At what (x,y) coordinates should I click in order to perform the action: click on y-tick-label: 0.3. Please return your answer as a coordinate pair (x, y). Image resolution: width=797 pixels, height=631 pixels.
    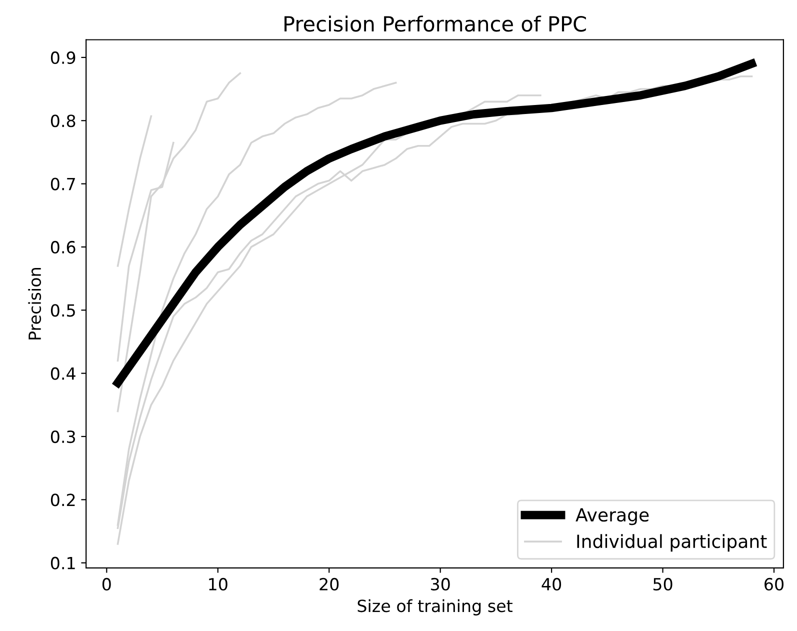
    Looking at the image, I should click on (63, 437).